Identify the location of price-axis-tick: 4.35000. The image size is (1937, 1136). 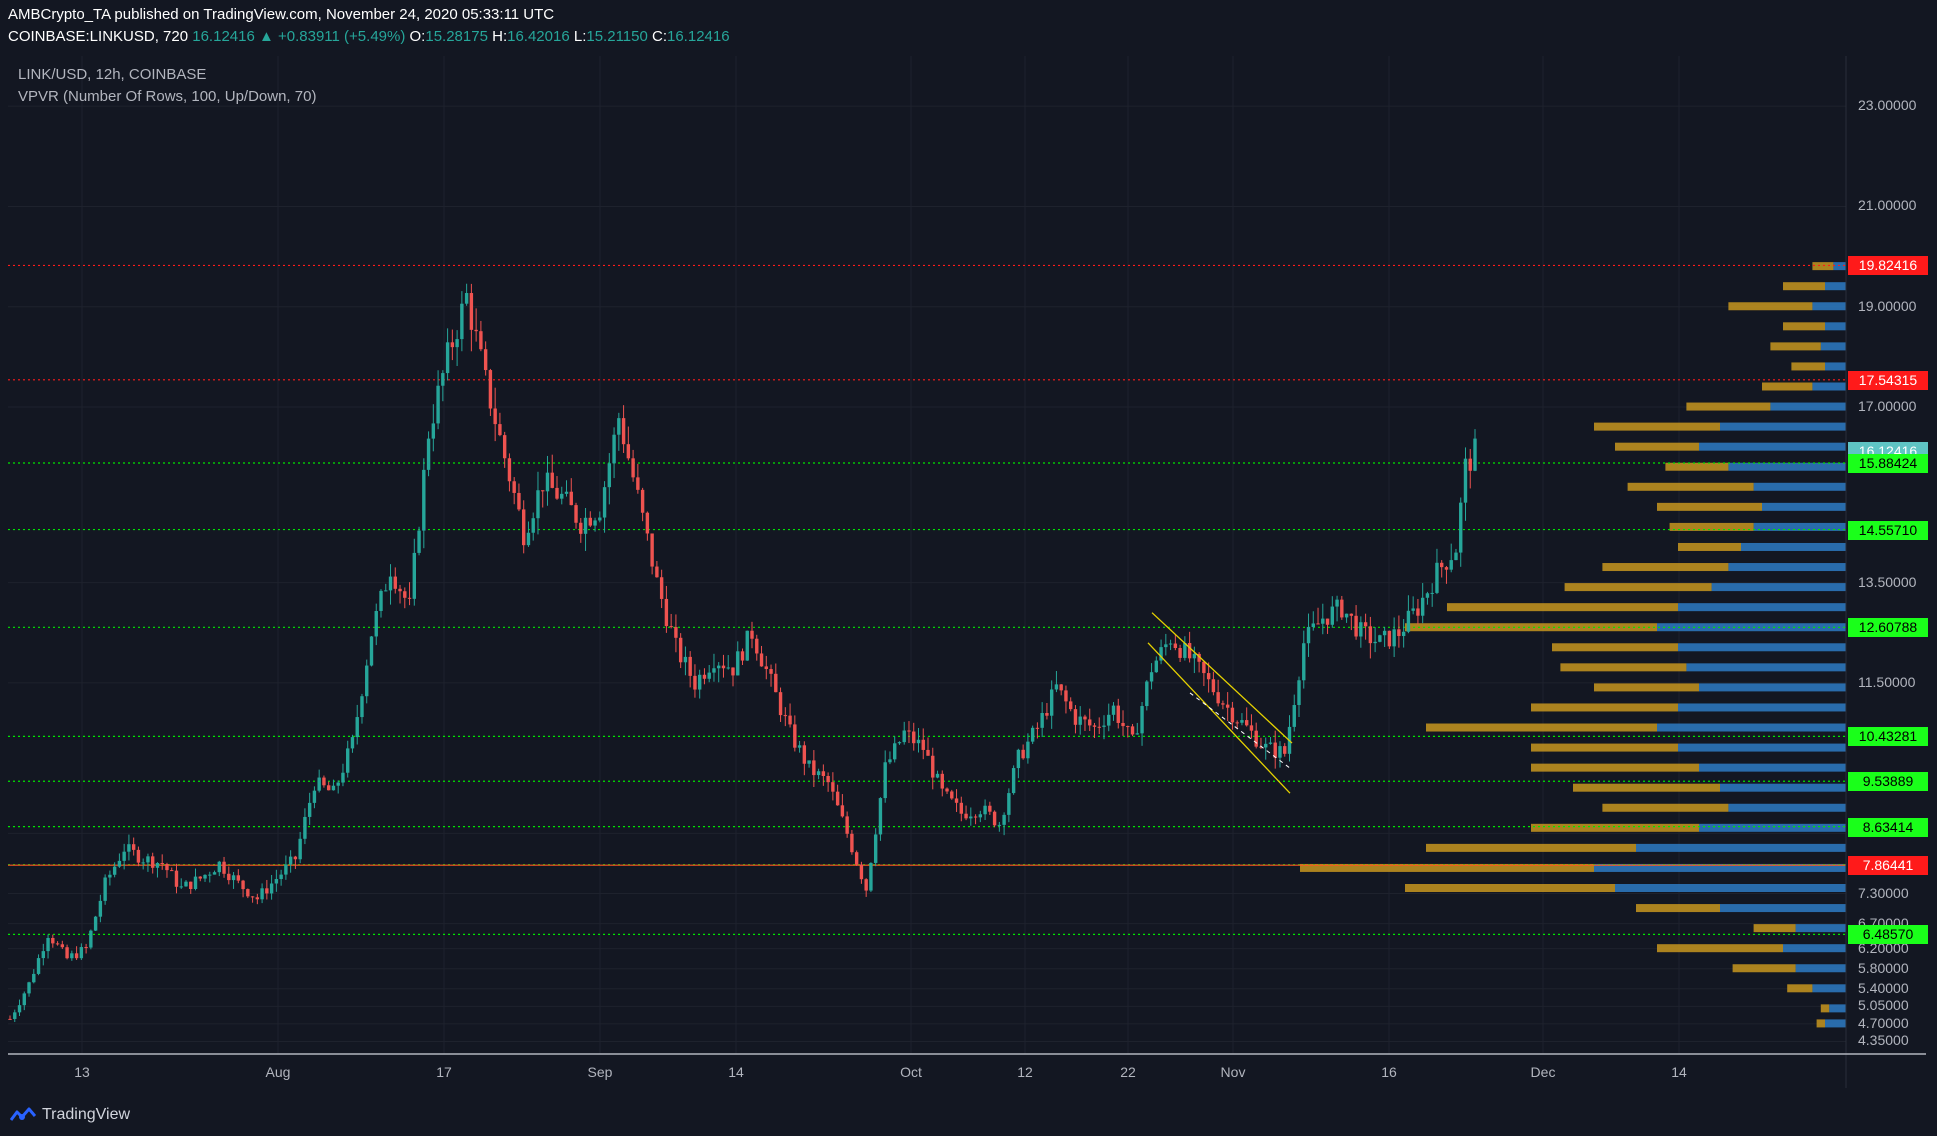
(1883, 1040).